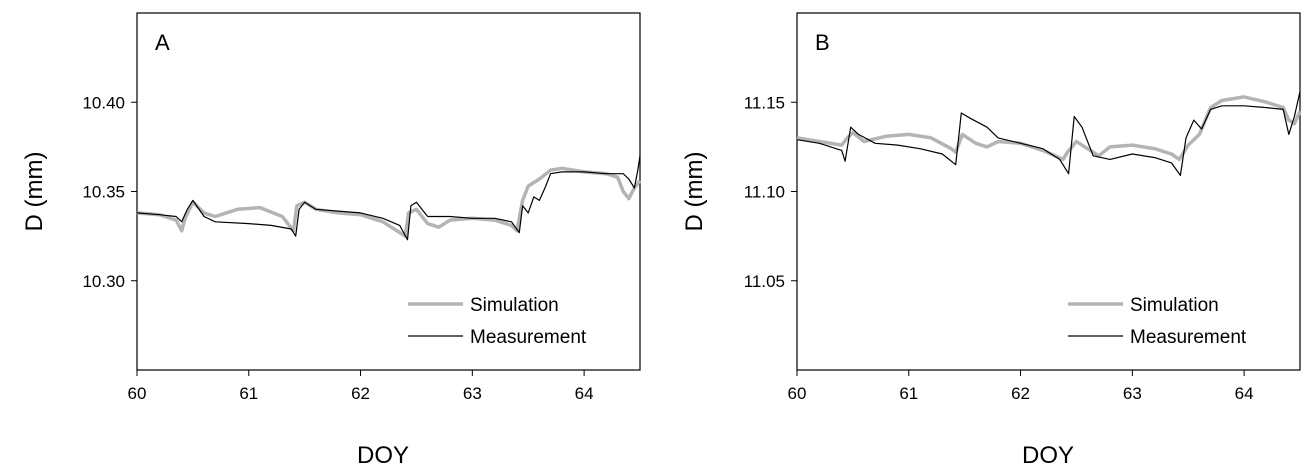 The image size is (1305, 471). Describe the element at coordinates (103, 281) in the screenshot. I see `y-tick-label: 10.30` at that location.